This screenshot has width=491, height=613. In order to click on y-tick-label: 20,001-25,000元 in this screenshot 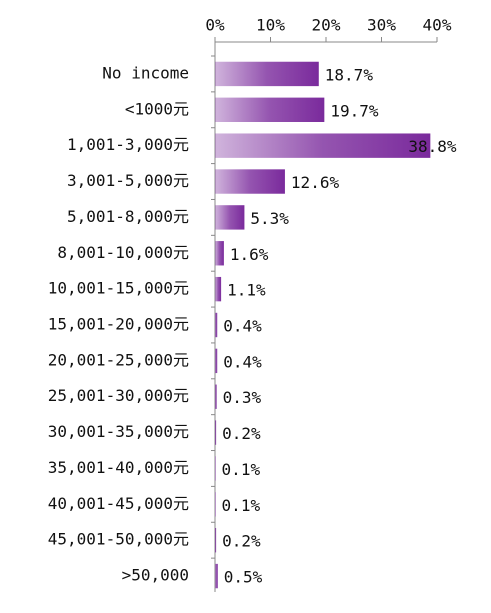, I will do `click(118, 359)`.